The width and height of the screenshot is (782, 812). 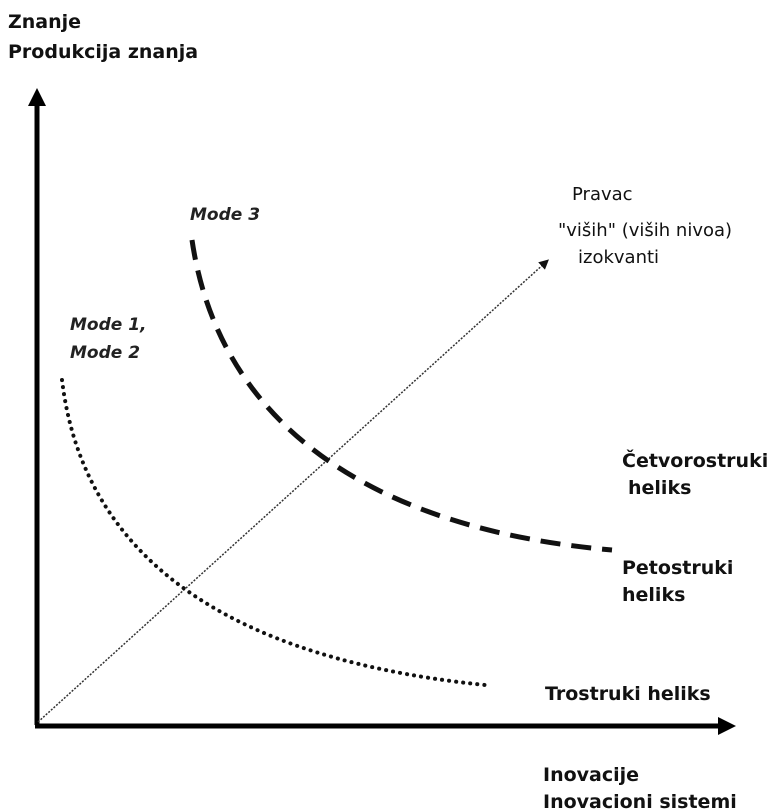 I want to click on x-axis-label: Inovacije, so click(x=591, y=775).